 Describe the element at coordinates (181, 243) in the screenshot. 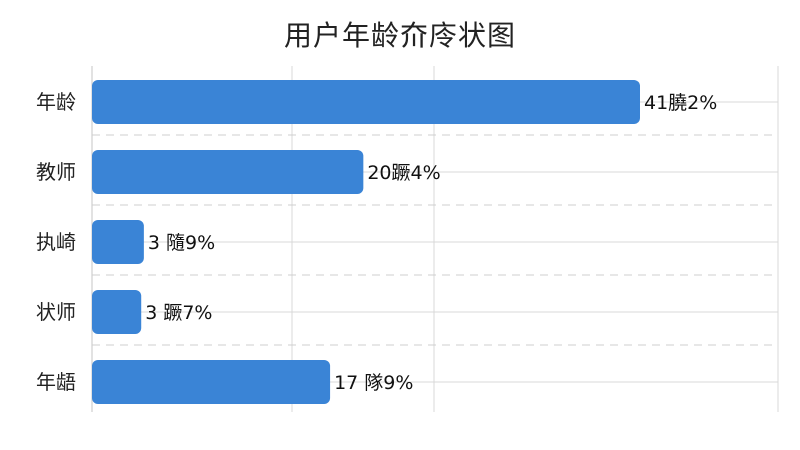

I see `data-label: 3 隨9%` at that location.